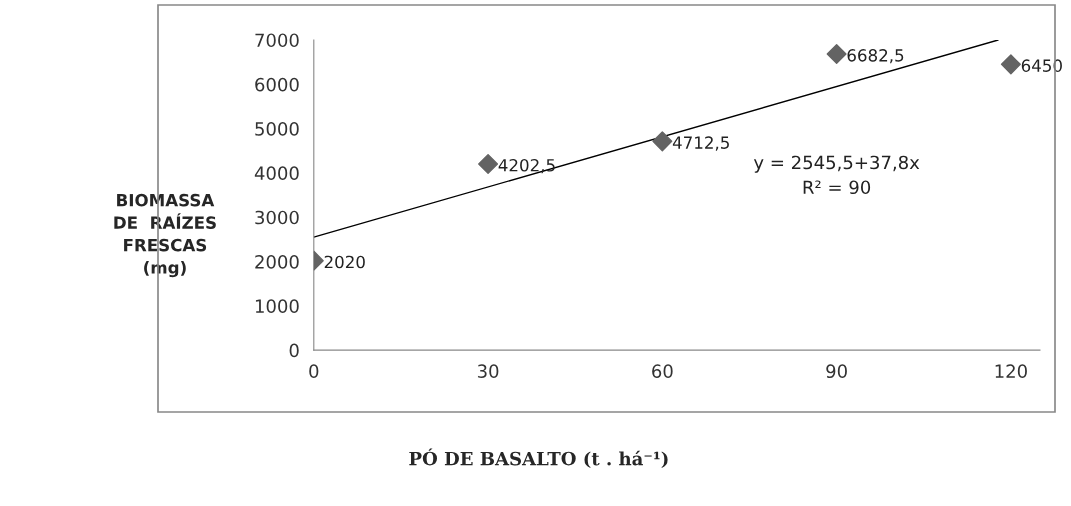 Image resolution: width=1071 pixels, height=506 pixels. What do you see at coordinates (1011, 371) in the screenshot?
I see `x-tick-label: 120` at bounding box center [1011, 371].